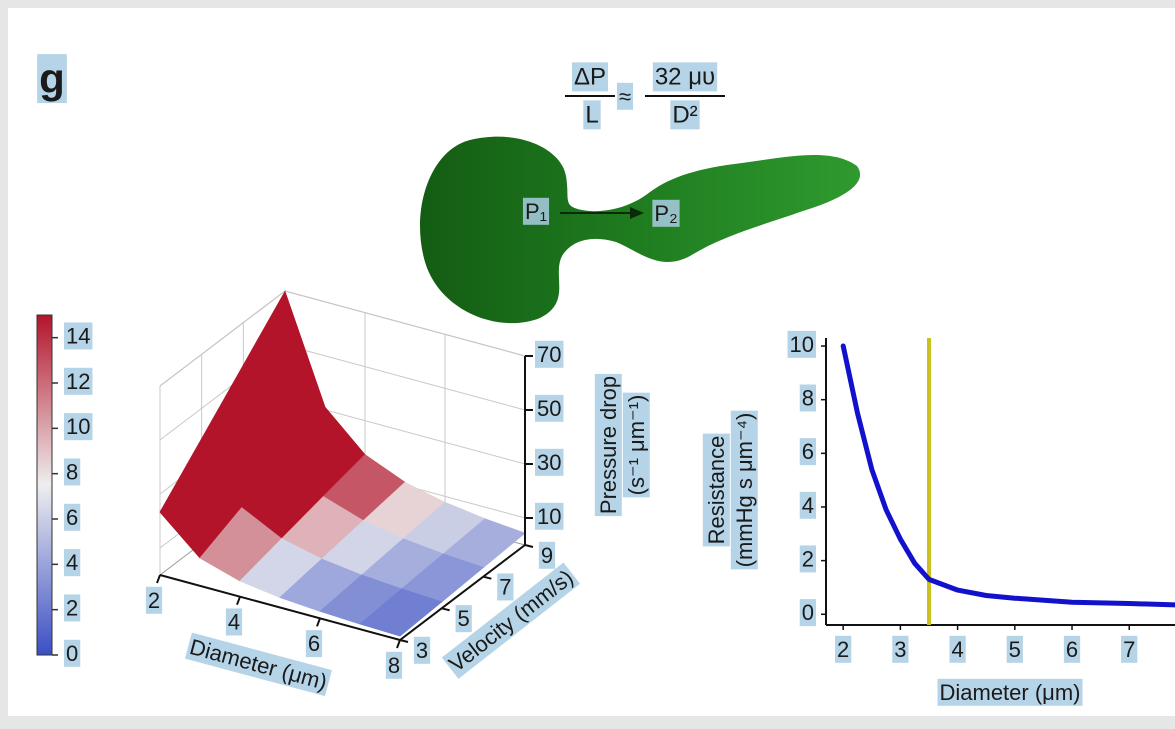 Image resolution: width=1175 pixels, height=729 pixels. I want to click on y-tick-label: 0, so click(808, 612).